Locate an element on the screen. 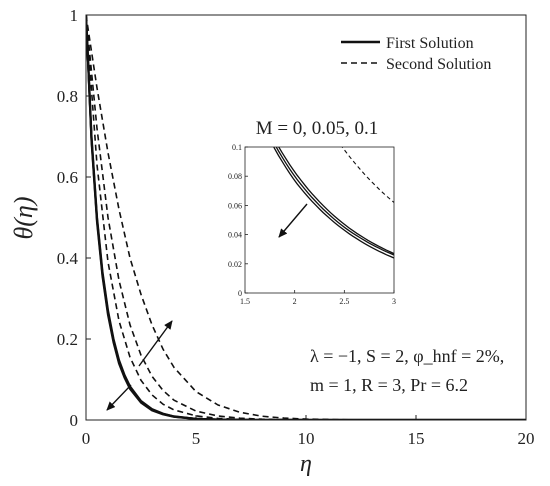 This screenshot has height=486, width=550. y-tick-label: 0.4 is located at coordinates (68, 258).